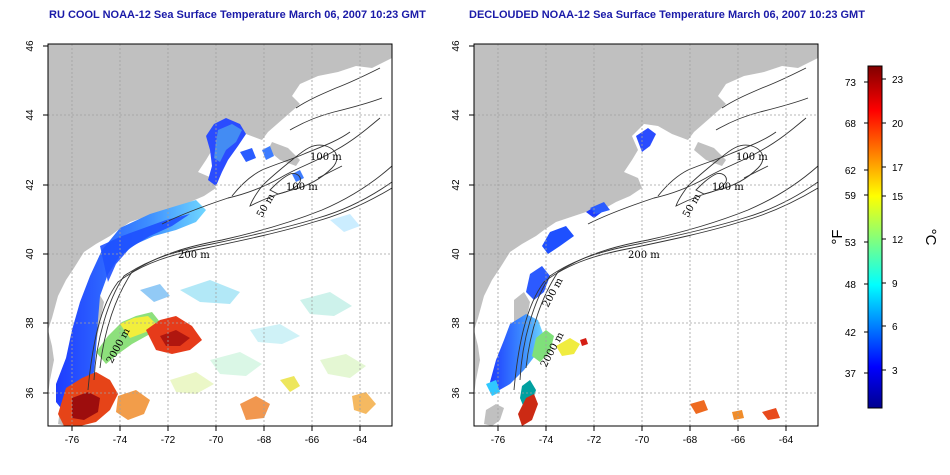  I want to click on right-y-axis, so click(471, 219).